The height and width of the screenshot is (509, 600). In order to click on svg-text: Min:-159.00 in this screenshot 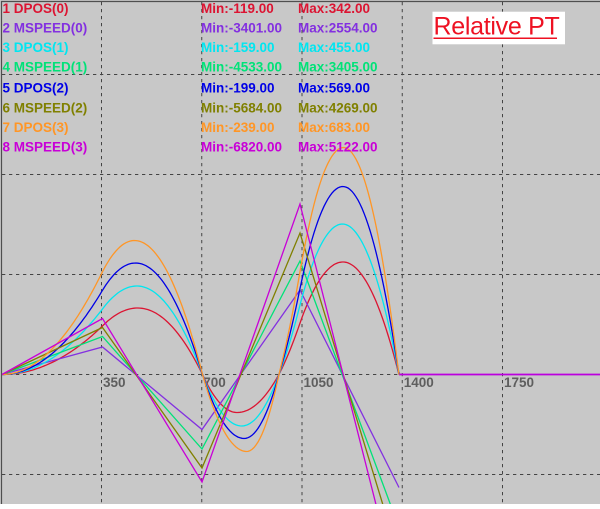, I will do `click(238, 47)`.